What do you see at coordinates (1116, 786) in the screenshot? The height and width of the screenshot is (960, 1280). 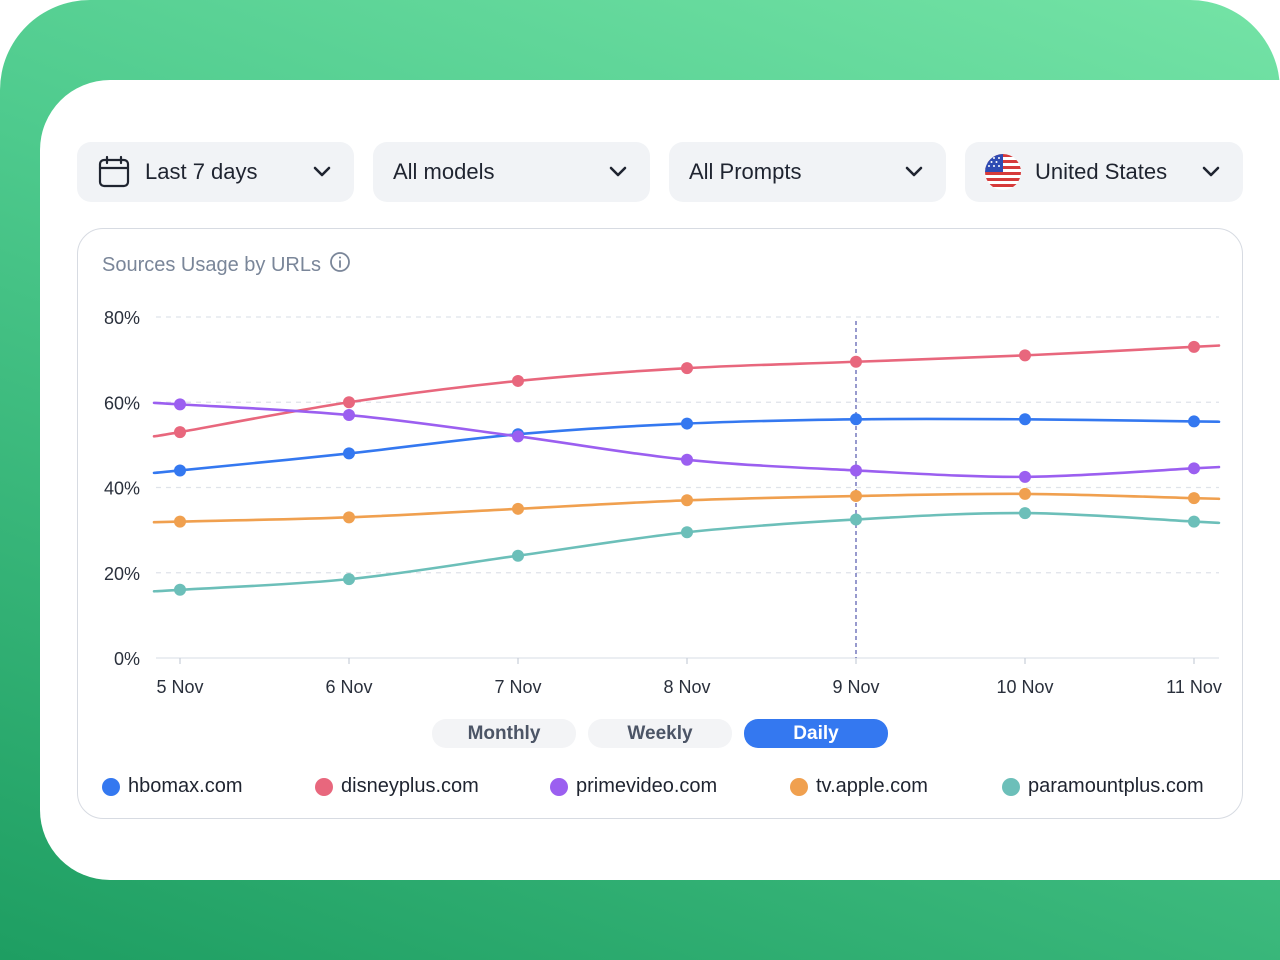 I see `legend-label: paramountplus.com` at bounding box center [1116, 786].